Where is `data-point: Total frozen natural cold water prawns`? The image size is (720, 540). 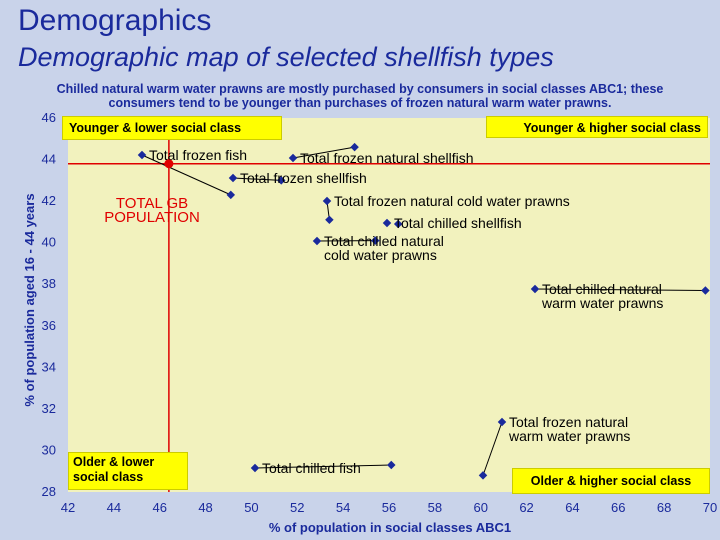
data-point: Total frozen natural cold water prawns is located at coordinates (446, 209).